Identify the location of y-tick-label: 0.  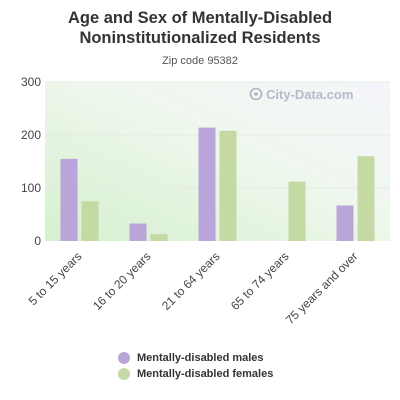
(37, 241).